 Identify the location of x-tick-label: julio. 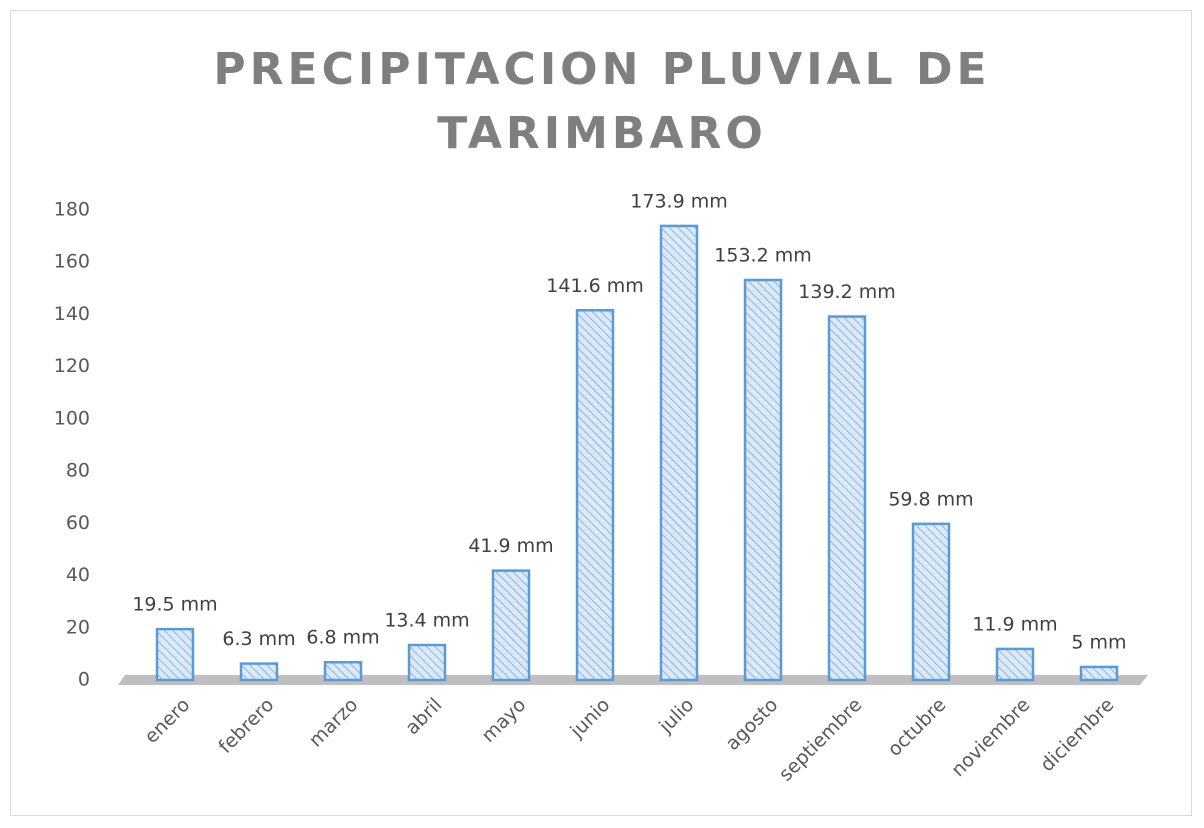
(676, 716).